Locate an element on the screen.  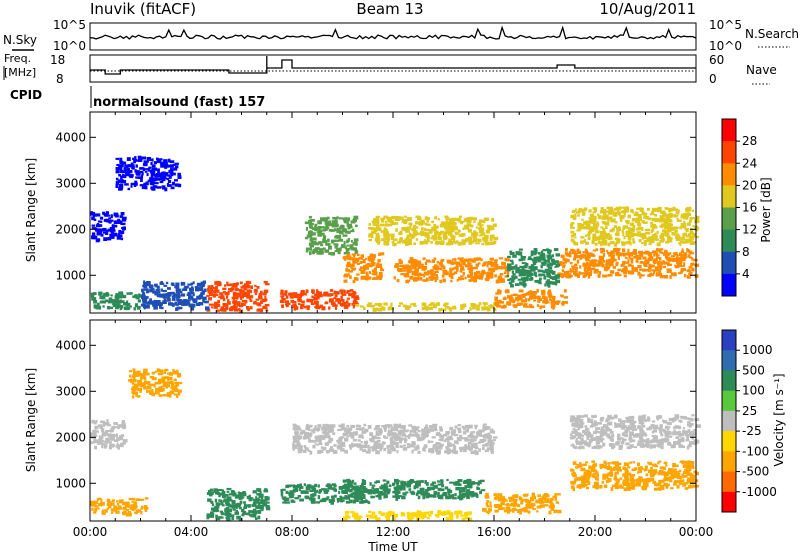
colorbar-tick-label: 12 is located at coordinates (749, 230).